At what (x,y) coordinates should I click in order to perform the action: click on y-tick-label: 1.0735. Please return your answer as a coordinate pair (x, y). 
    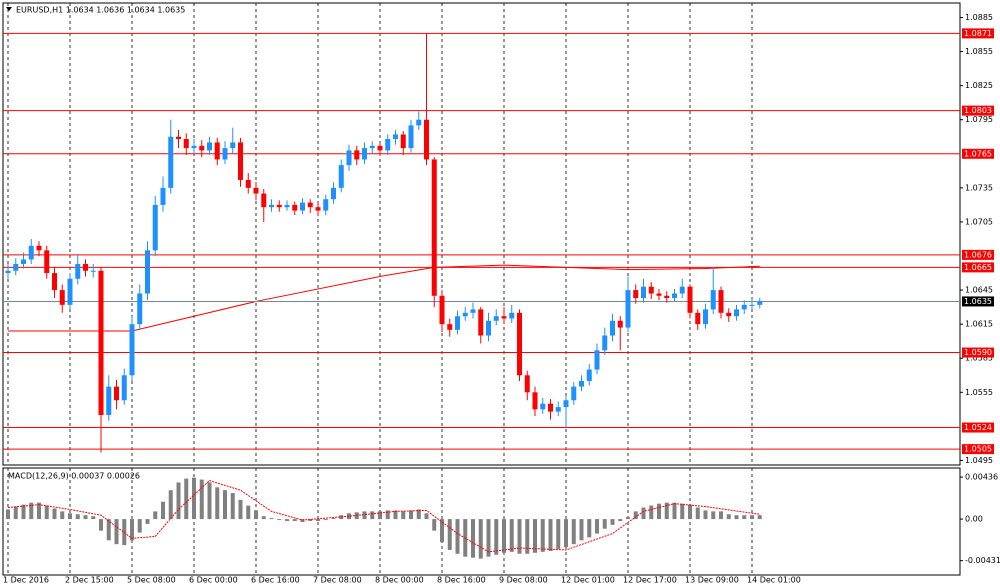
    Looking at the image, I should click on (979, 187).